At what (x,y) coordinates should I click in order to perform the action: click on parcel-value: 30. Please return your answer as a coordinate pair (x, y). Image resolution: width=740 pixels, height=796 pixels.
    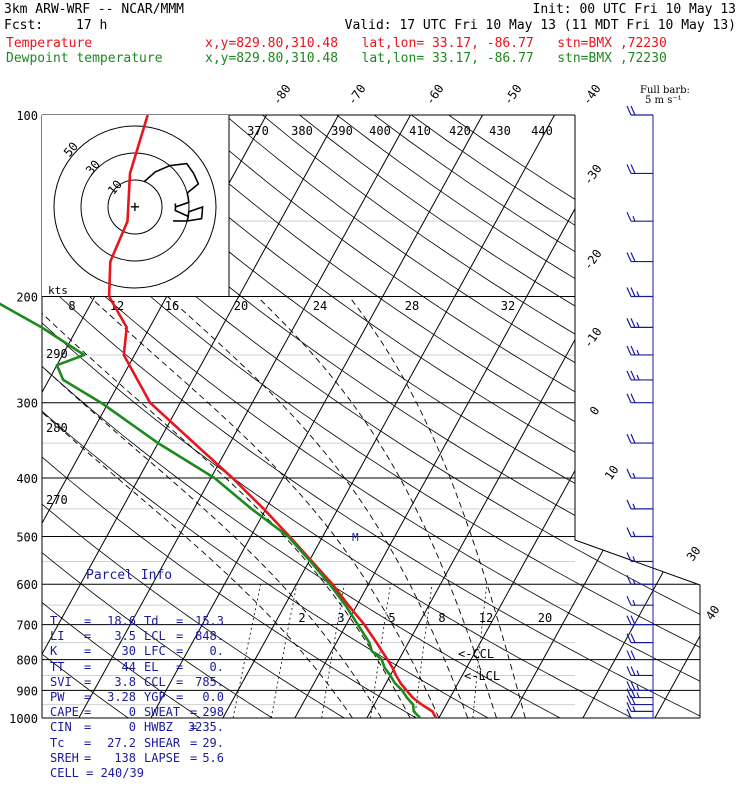
    Looking at the image, I should click on (113, 651).